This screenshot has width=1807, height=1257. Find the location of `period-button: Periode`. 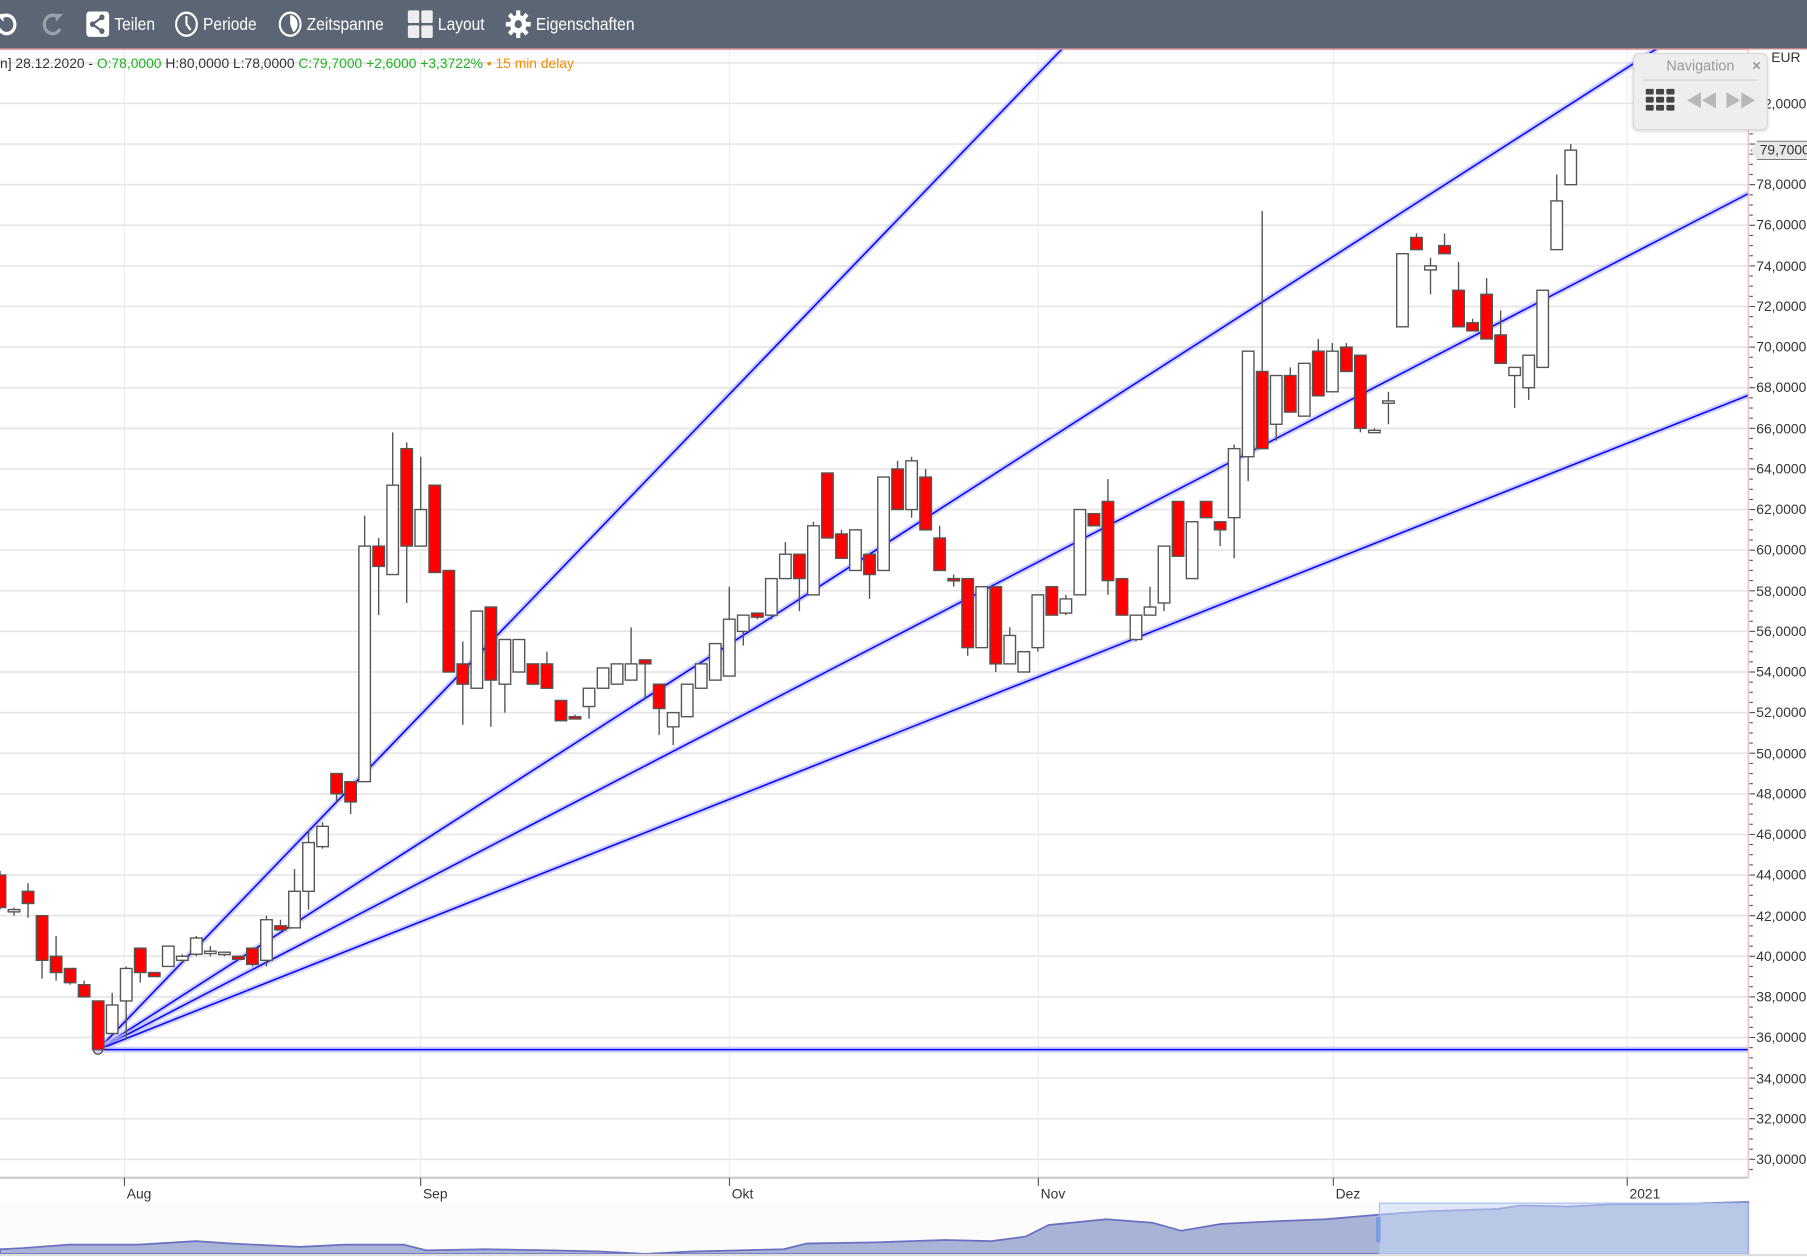

period-button: Periode is located at coordinates (215, 24).